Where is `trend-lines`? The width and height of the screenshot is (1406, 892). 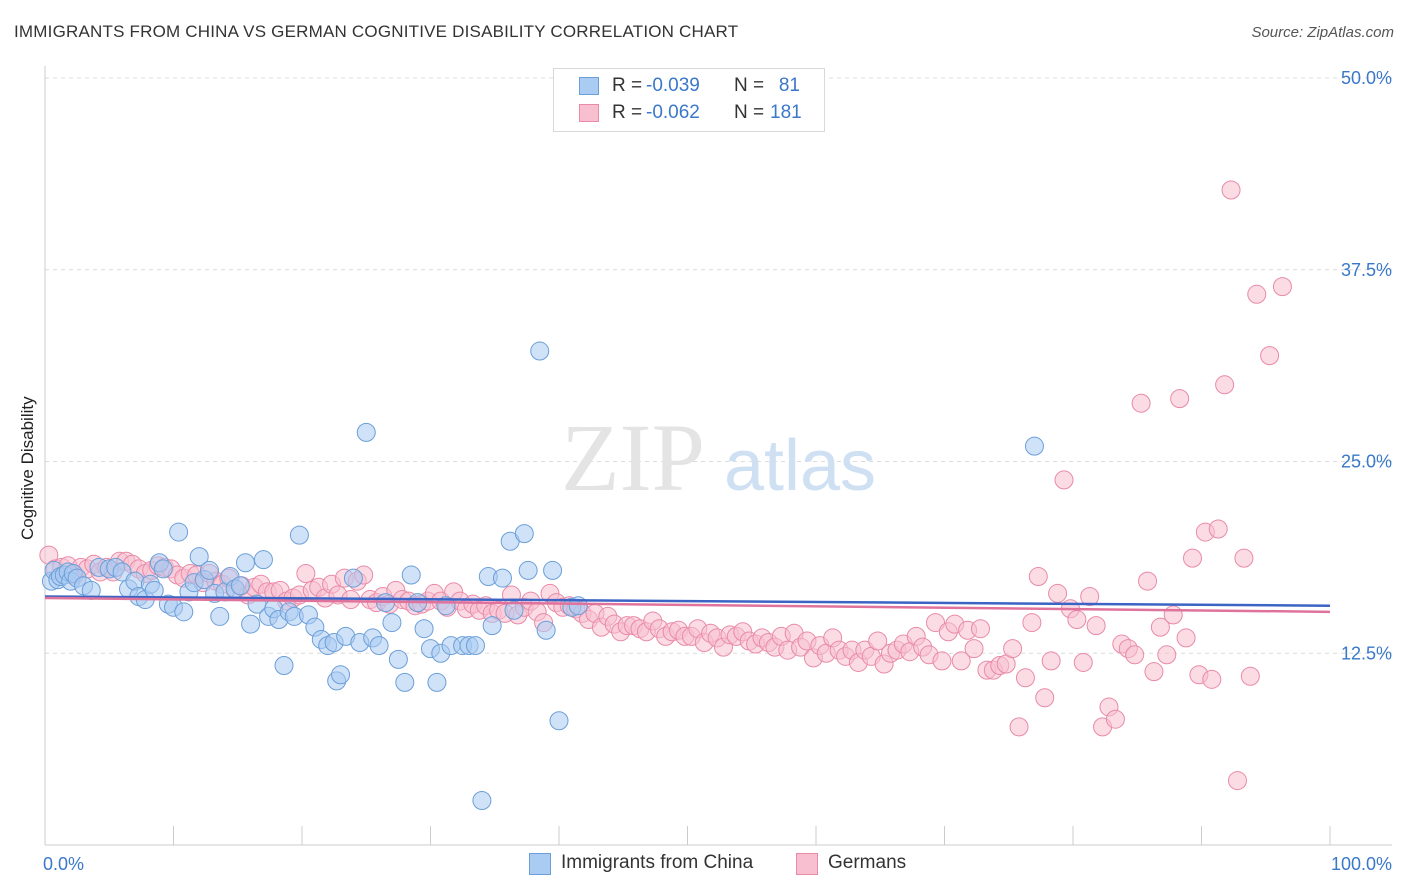
trend-lines is located at coordinates (687, 604).